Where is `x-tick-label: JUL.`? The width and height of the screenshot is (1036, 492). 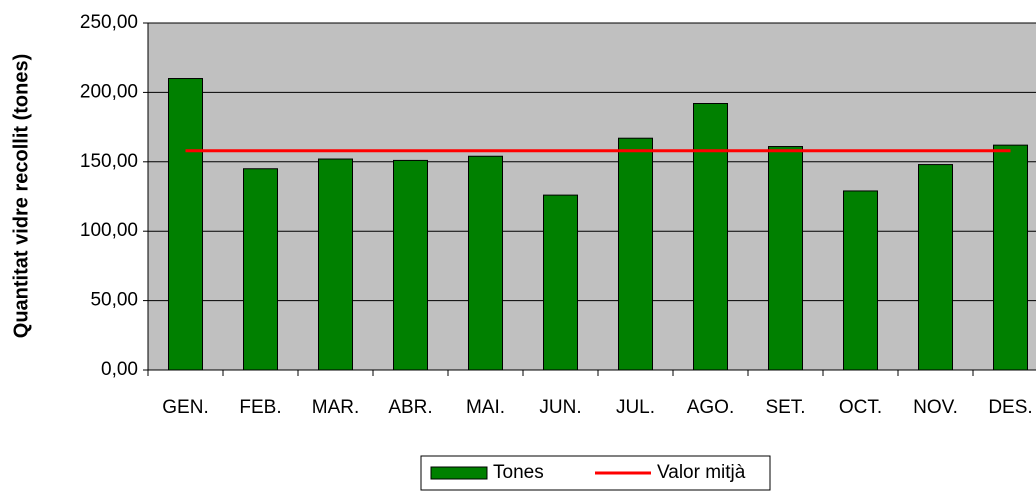 x-tick-label: JUL. is located at coordinates (635, 407).